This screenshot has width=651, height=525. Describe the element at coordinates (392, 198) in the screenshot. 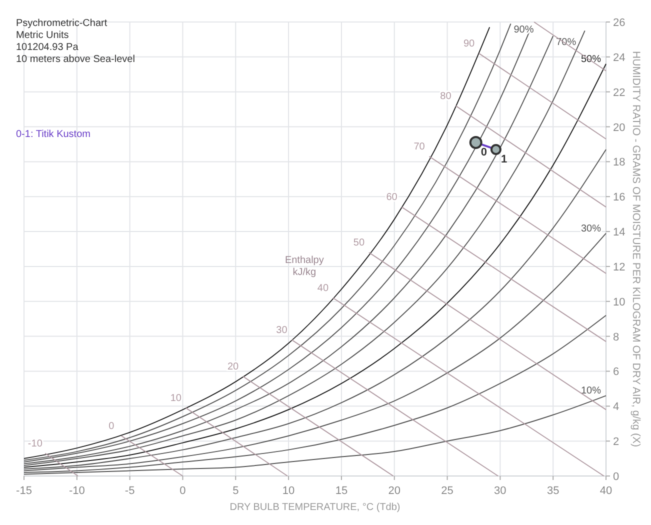

I see `series-label: 60` at that location.